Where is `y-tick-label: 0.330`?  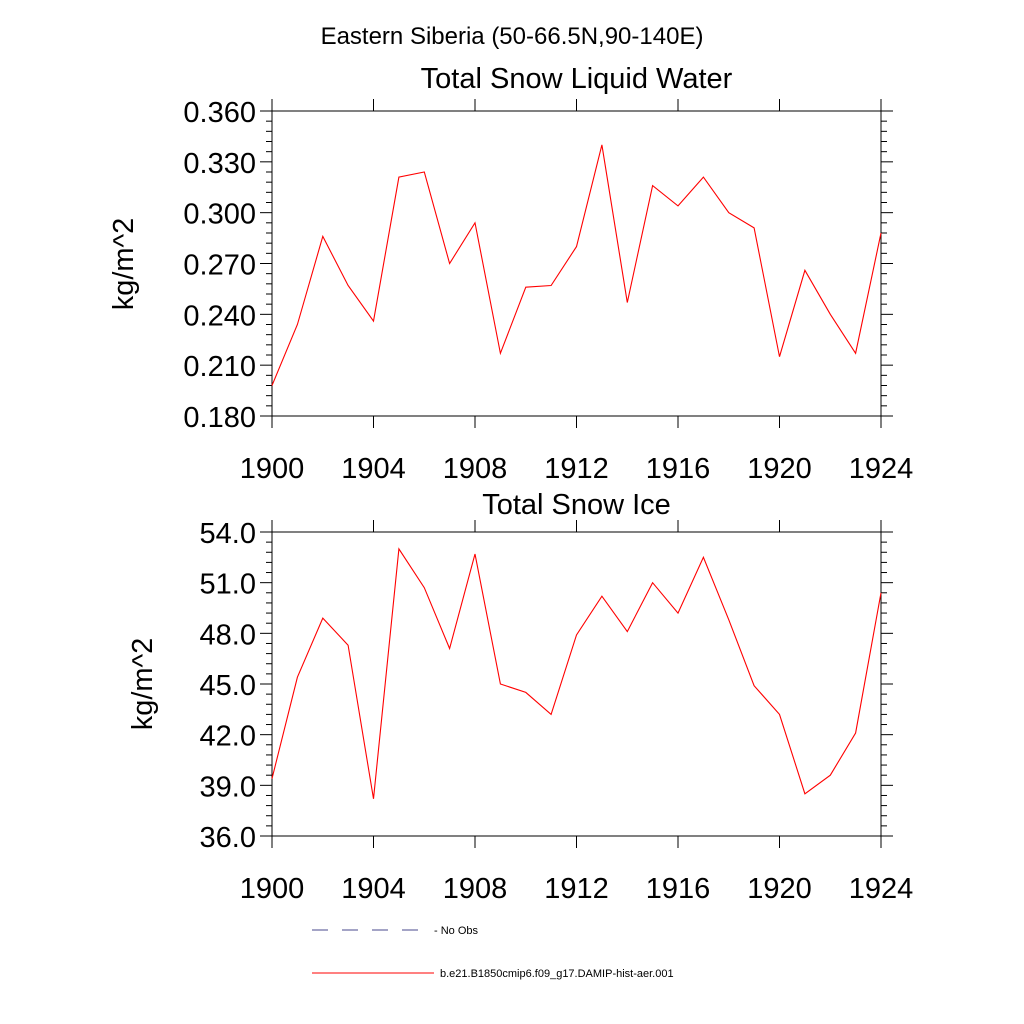 y-tick-label: 0.330 is located at coordinates (219, 164).